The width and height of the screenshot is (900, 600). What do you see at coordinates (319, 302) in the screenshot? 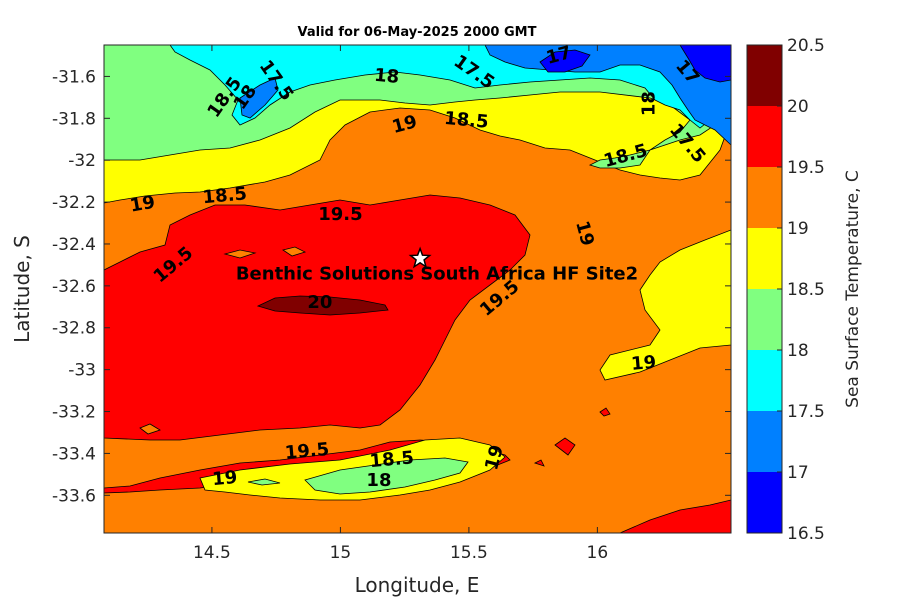
I see `contour-label: 20` at bounding box center [319, 302].